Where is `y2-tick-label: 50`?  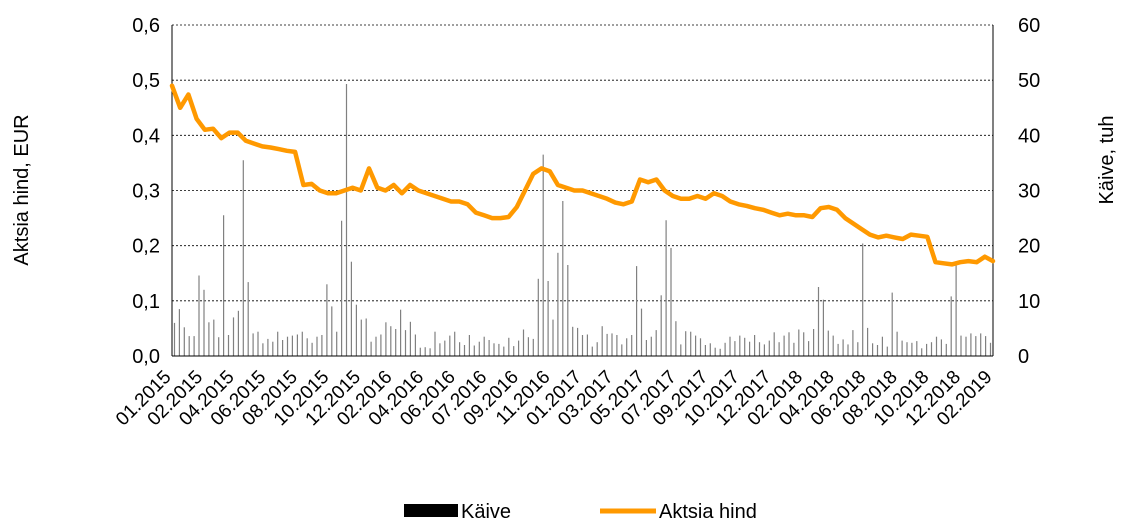
y2-tick-label: 50 is located at coordinates (1029, 81).